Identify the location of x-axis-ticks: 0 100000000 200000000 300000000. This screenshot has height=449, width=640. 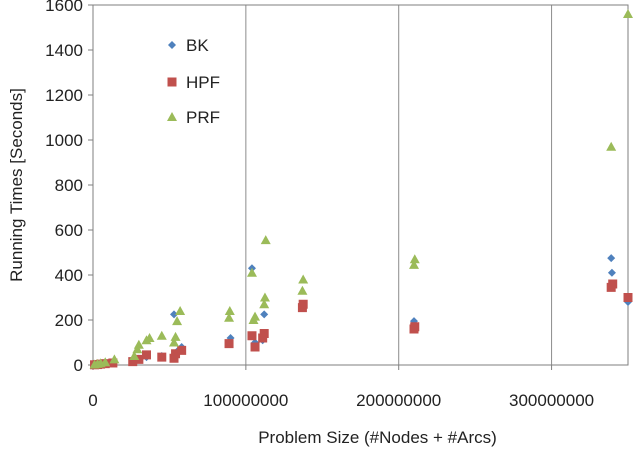
(341, 387).